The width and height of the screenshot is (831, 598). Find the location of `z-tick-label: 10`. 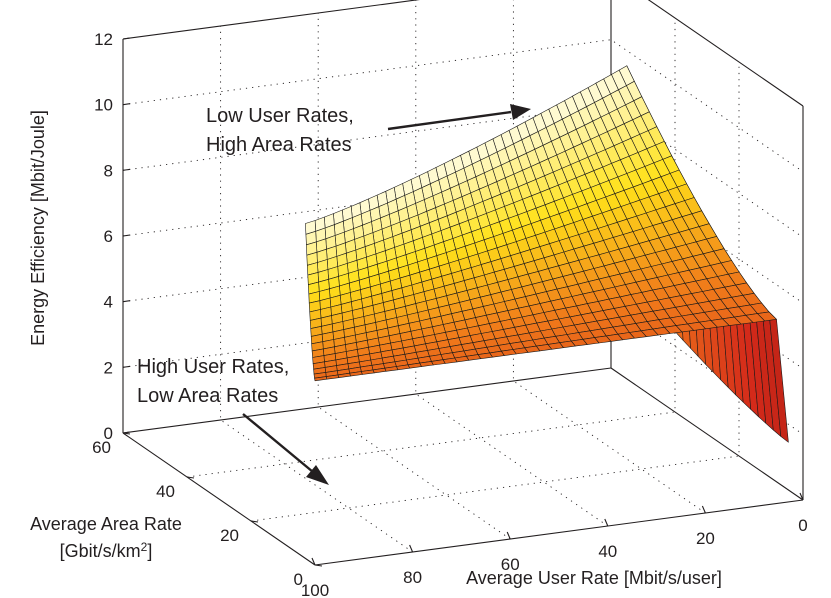

z-tick-label: 10 is located at coordinates (103, 105).